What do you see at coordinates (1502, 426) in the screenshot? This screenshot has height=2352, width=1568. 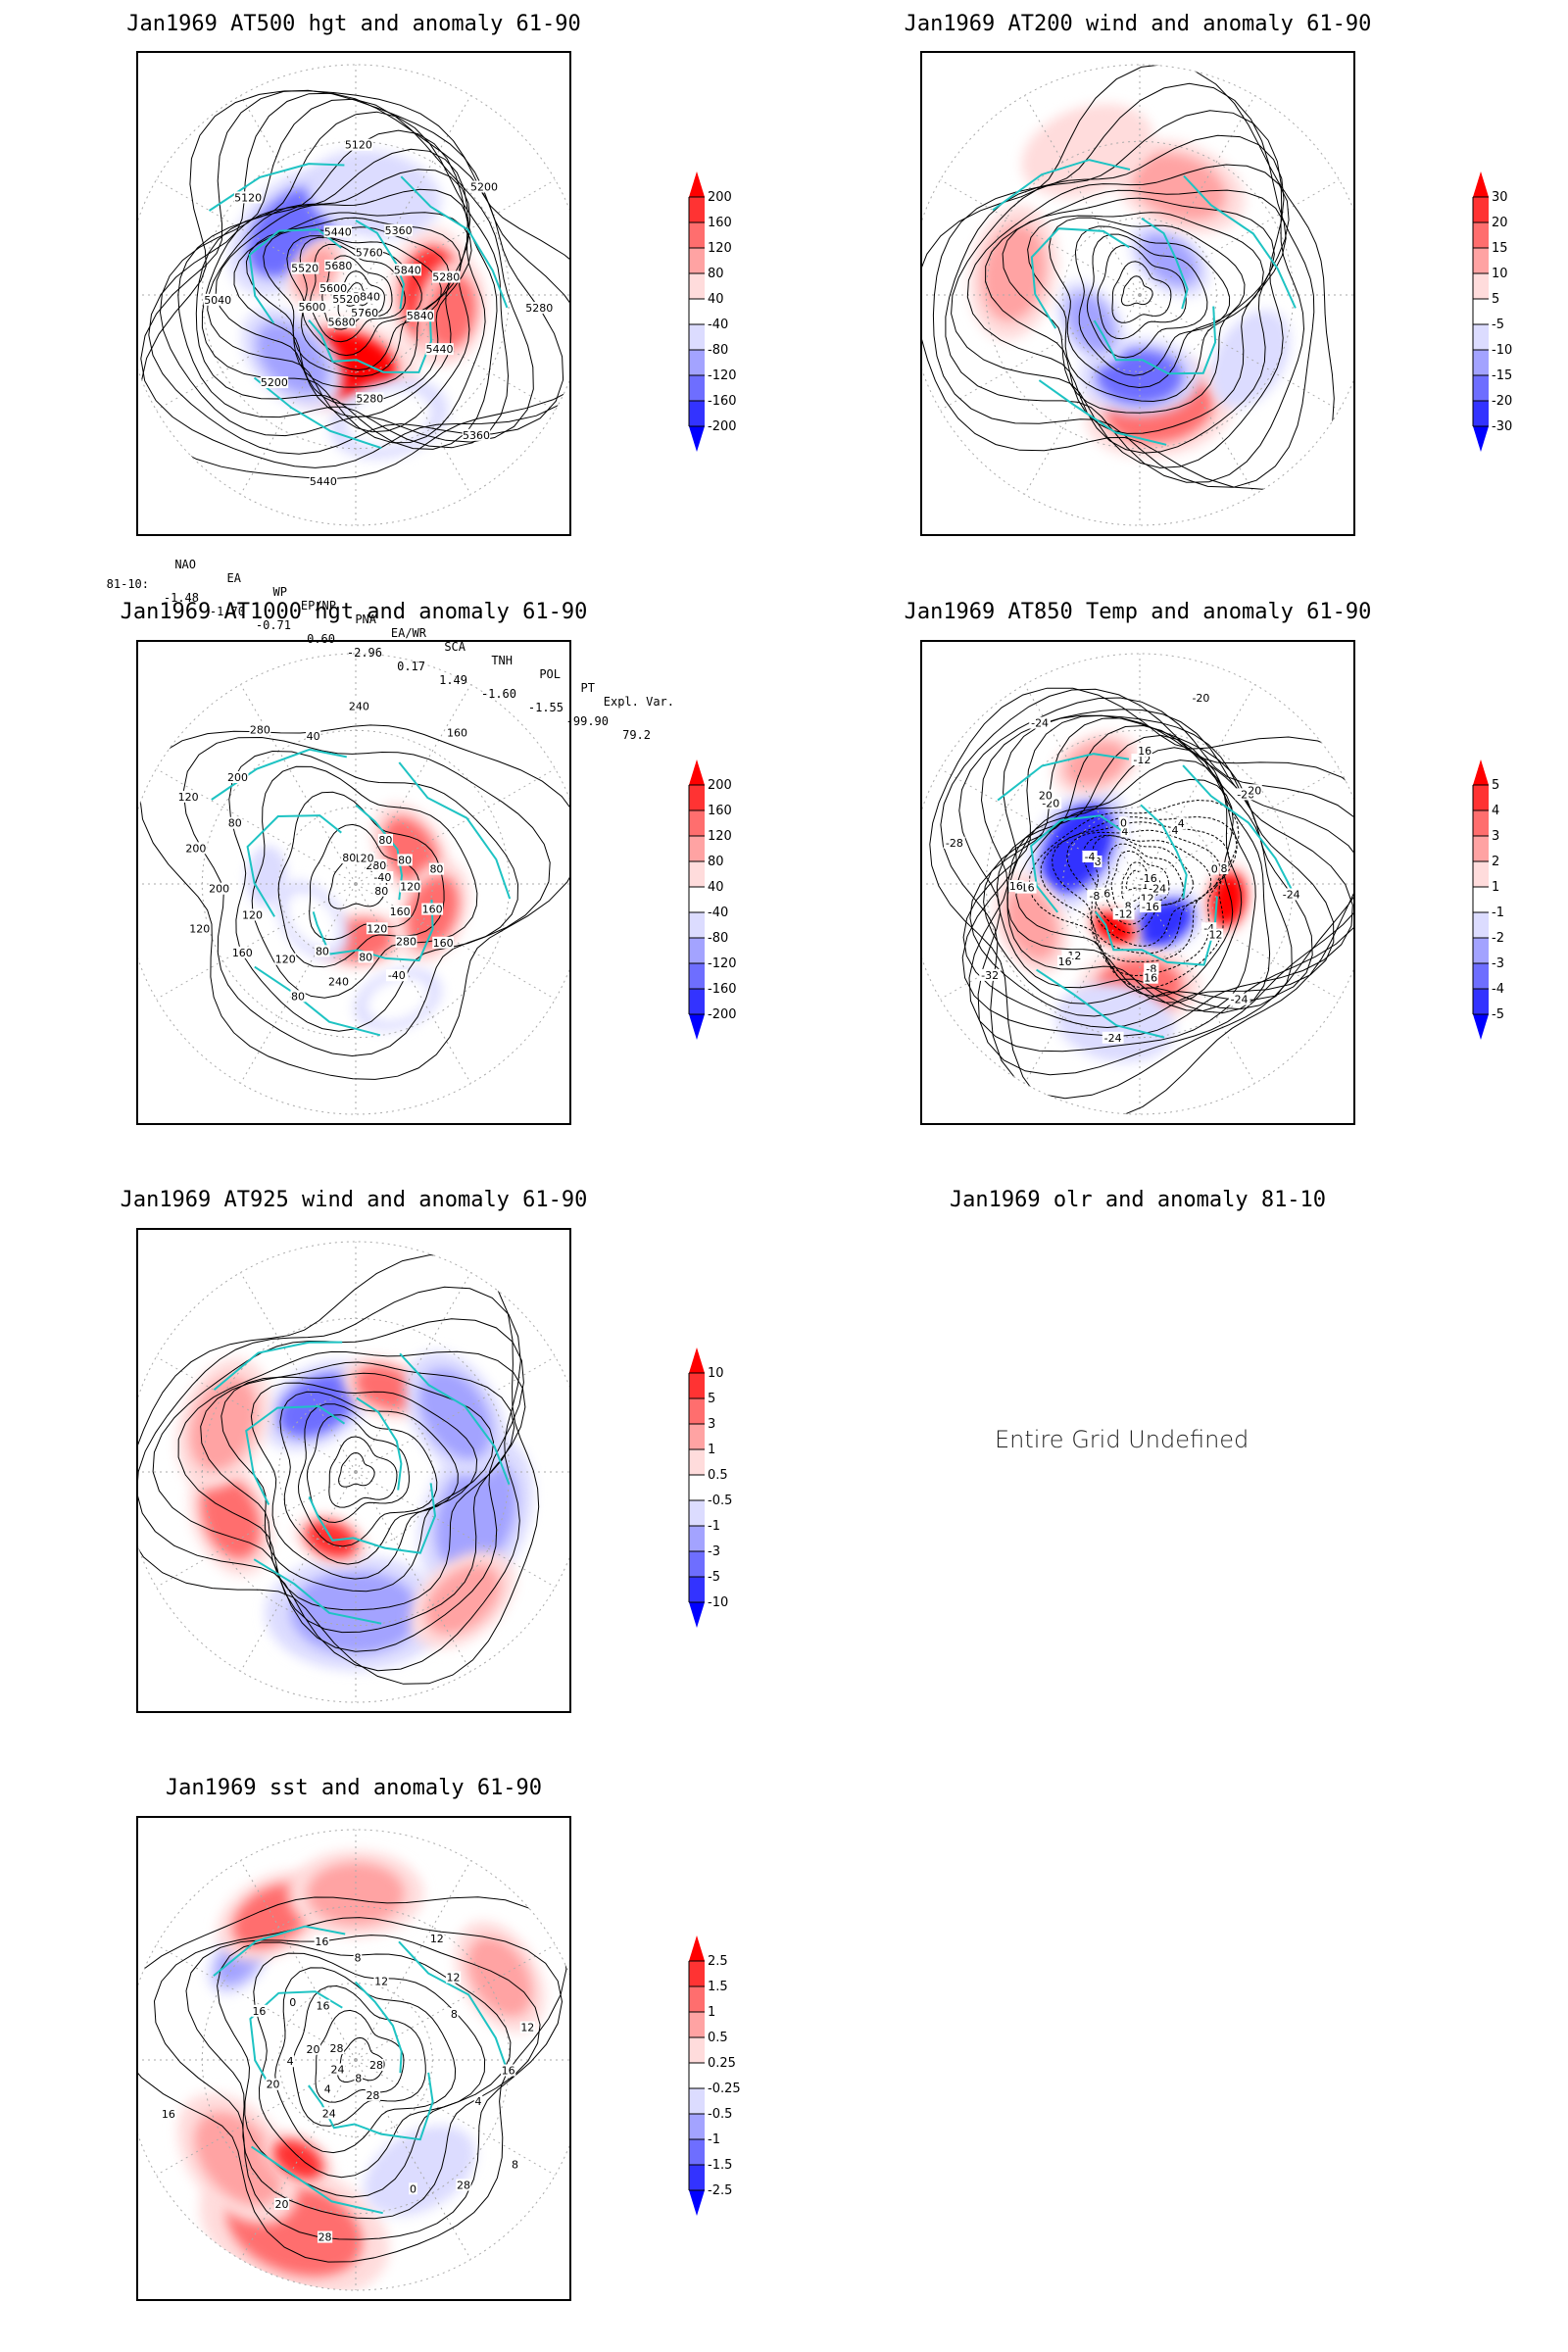 I see `colorbar-tick-label: -30` at bounding box center [1502, 426].